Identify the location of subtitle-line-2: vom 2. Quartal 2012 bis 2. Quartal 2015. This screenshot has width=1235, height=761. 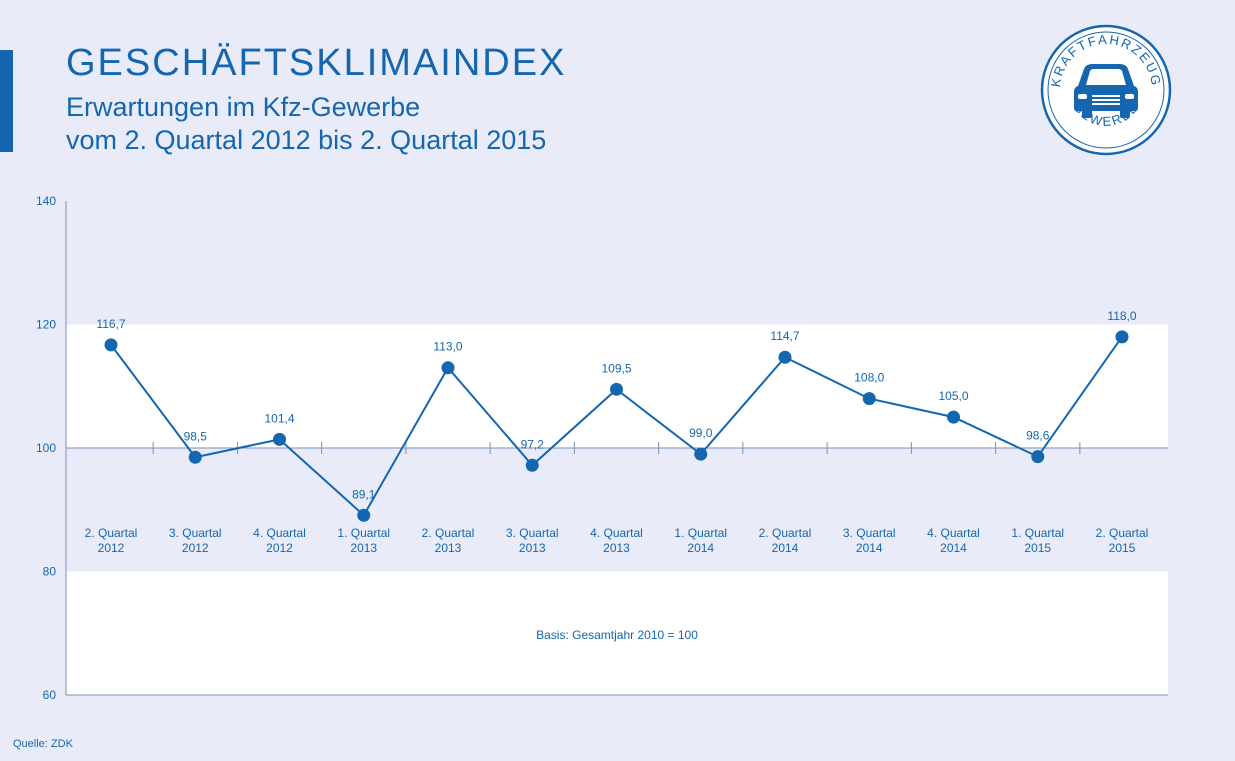
(306, 140).